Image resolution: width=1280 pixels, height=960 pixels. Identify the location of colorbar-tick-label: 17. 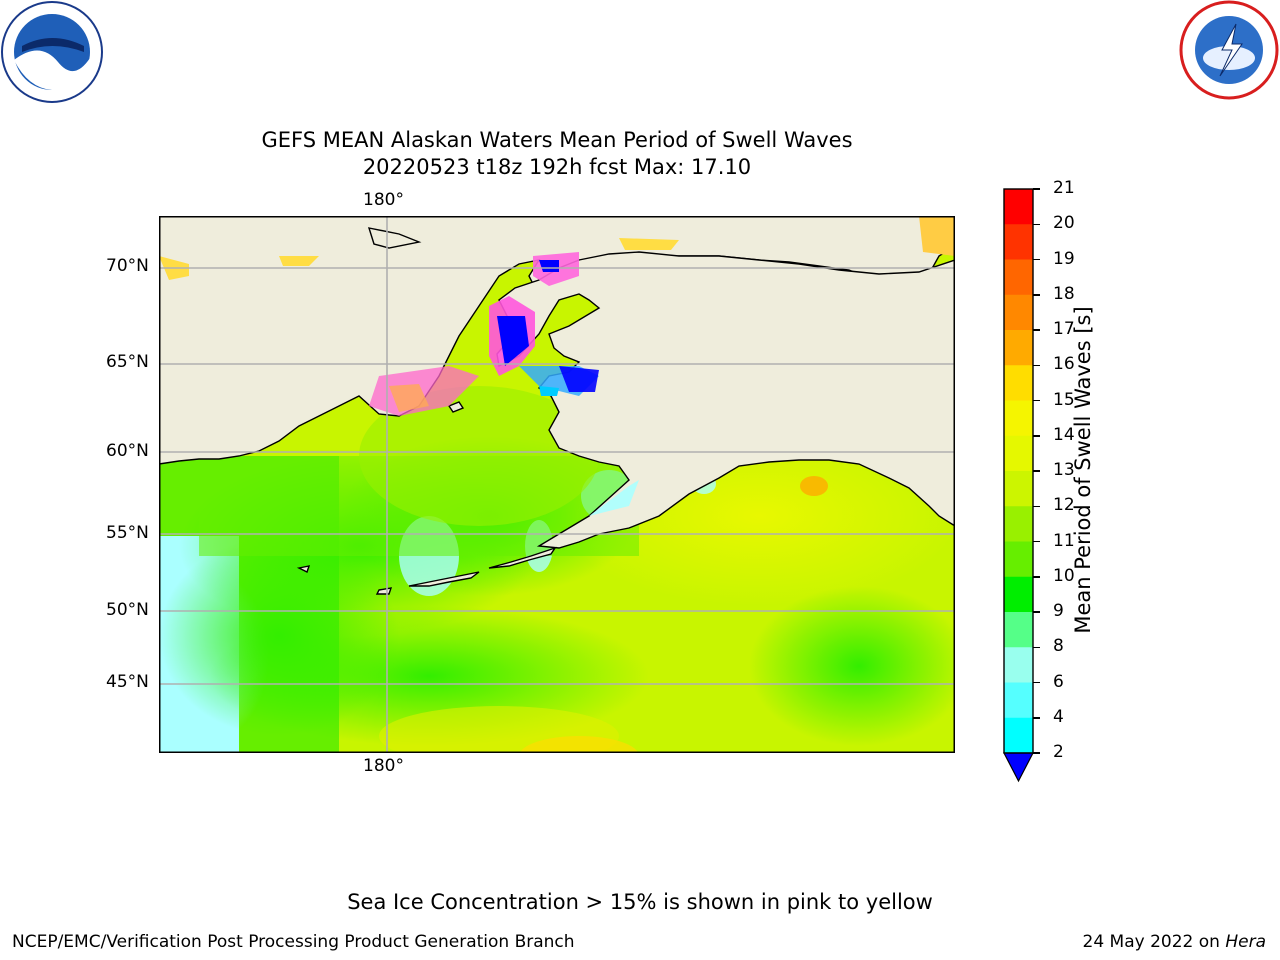
(1064, 329).